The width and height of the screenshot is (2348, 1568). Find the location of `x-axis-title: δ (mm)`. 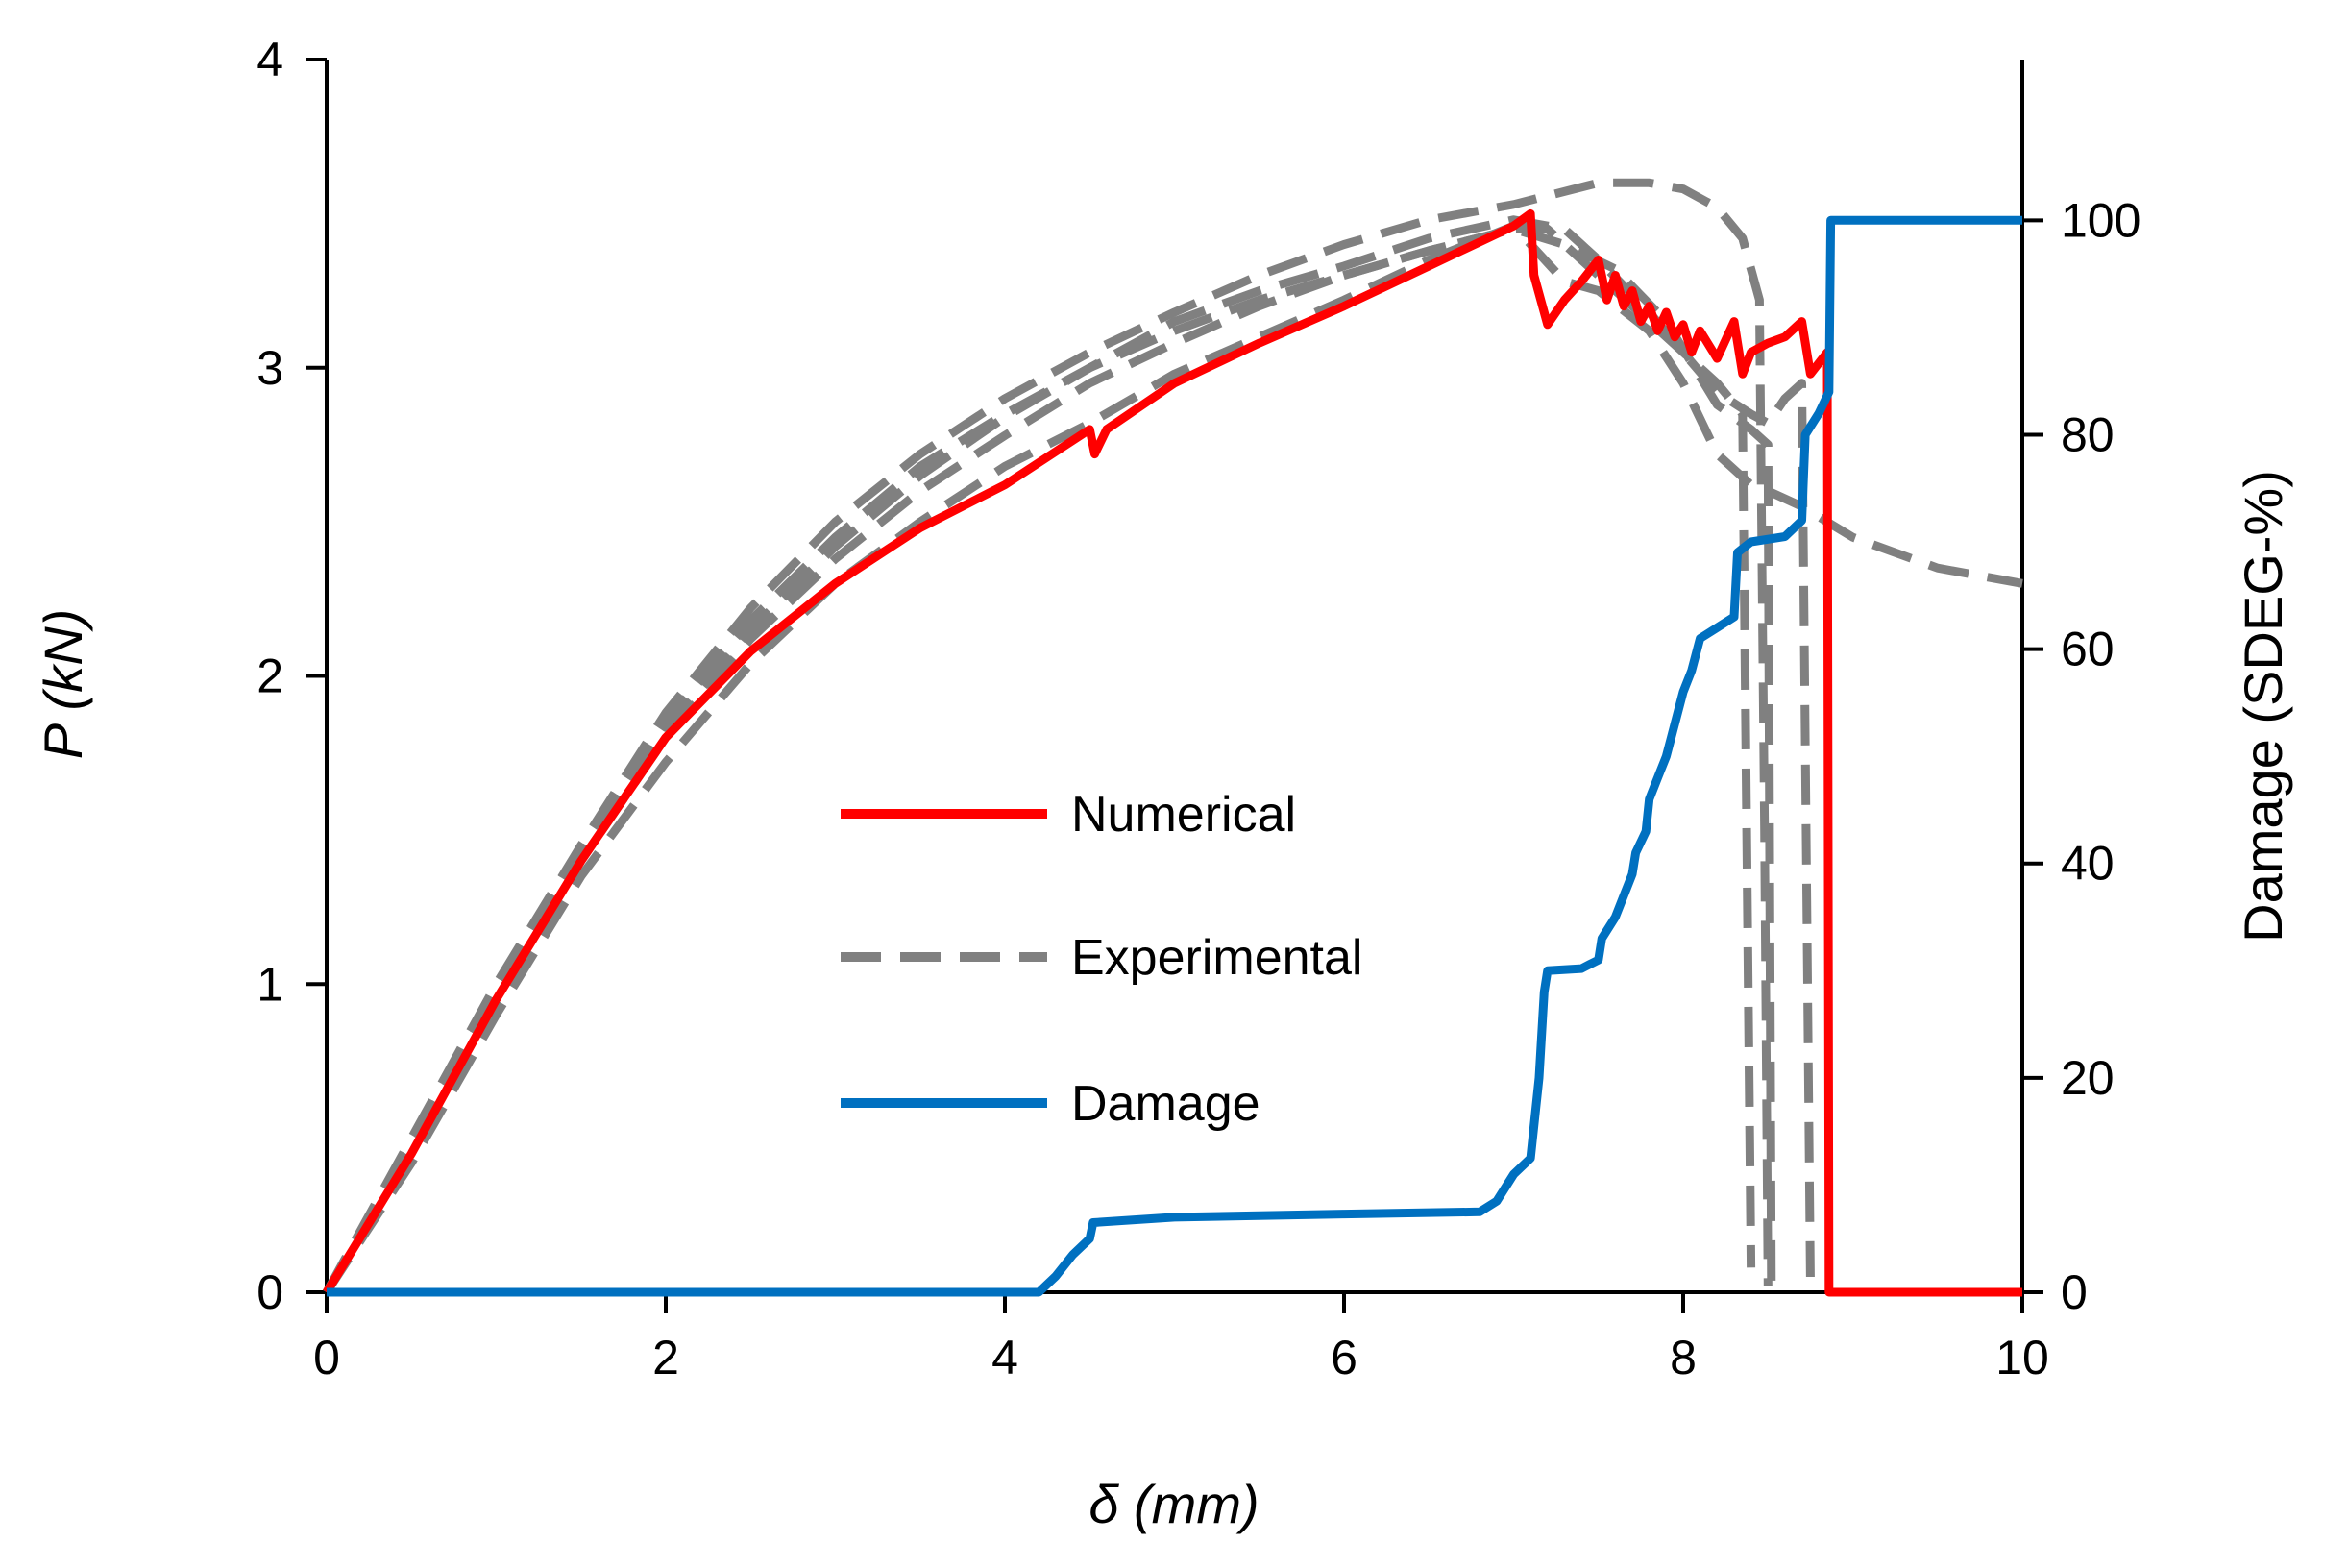

x-axis-title: δ (mm) is located at coordinates (1173, 1504).